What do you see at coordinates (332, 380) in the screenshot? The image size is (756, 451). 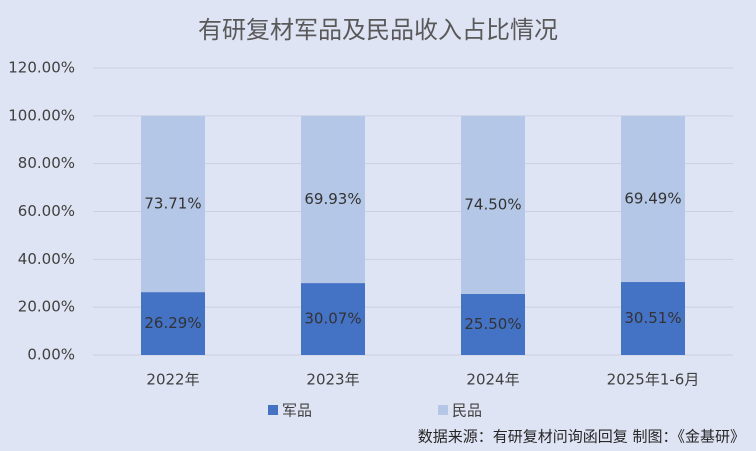 I see `x-tick-label: 2023年` at bounding box center [332, 380].